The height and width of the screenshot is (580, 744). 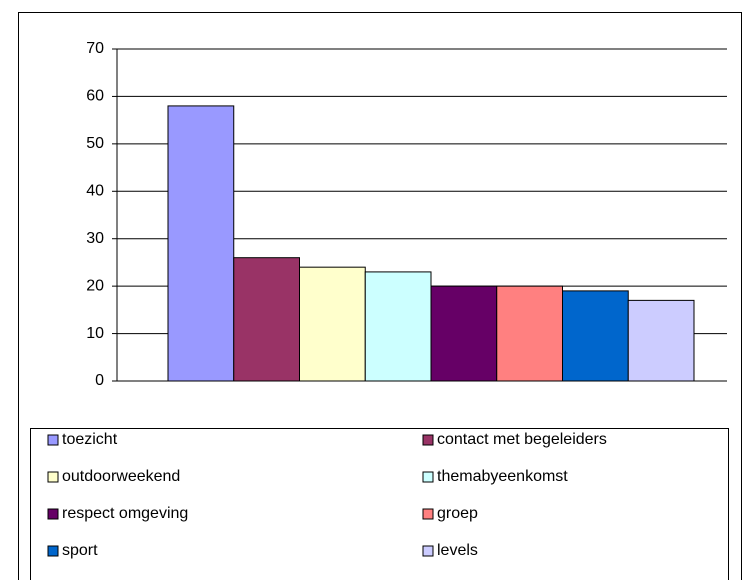 What do you see at coordinates (125, 513) in the screenshot?
I see `legend-label: respect omgeving` at bounding box center [125, 513].